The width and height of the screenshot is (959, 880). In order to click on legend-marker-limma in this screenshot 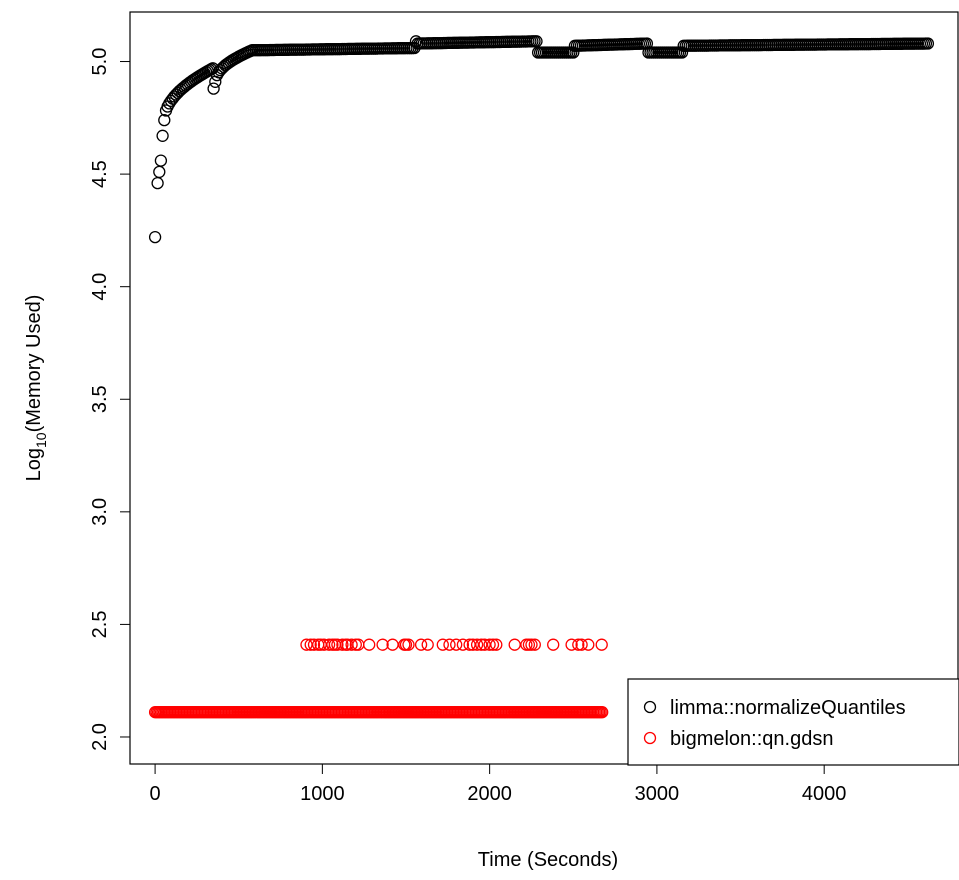, I will do `click(650, 707)`.